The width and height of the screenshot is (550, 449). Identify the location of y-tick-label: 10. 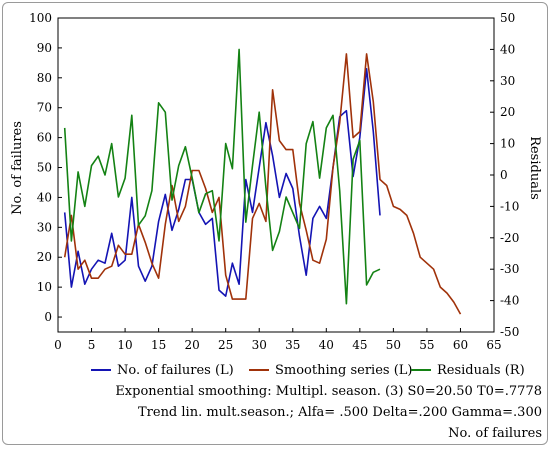
(44, 287).